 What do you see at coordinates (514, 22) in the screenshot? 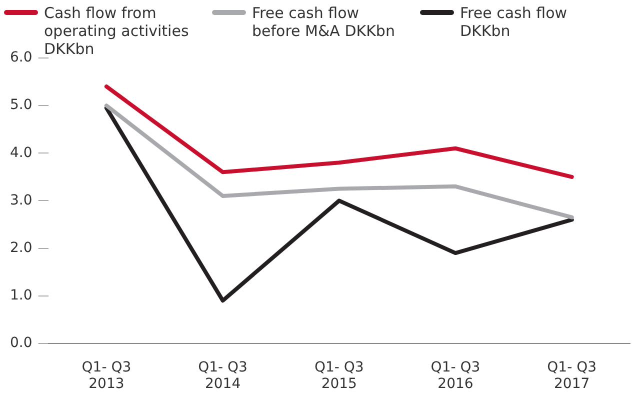
I see `legend-label: Free cash flow DKKbn` at bounding box center [514, 22].